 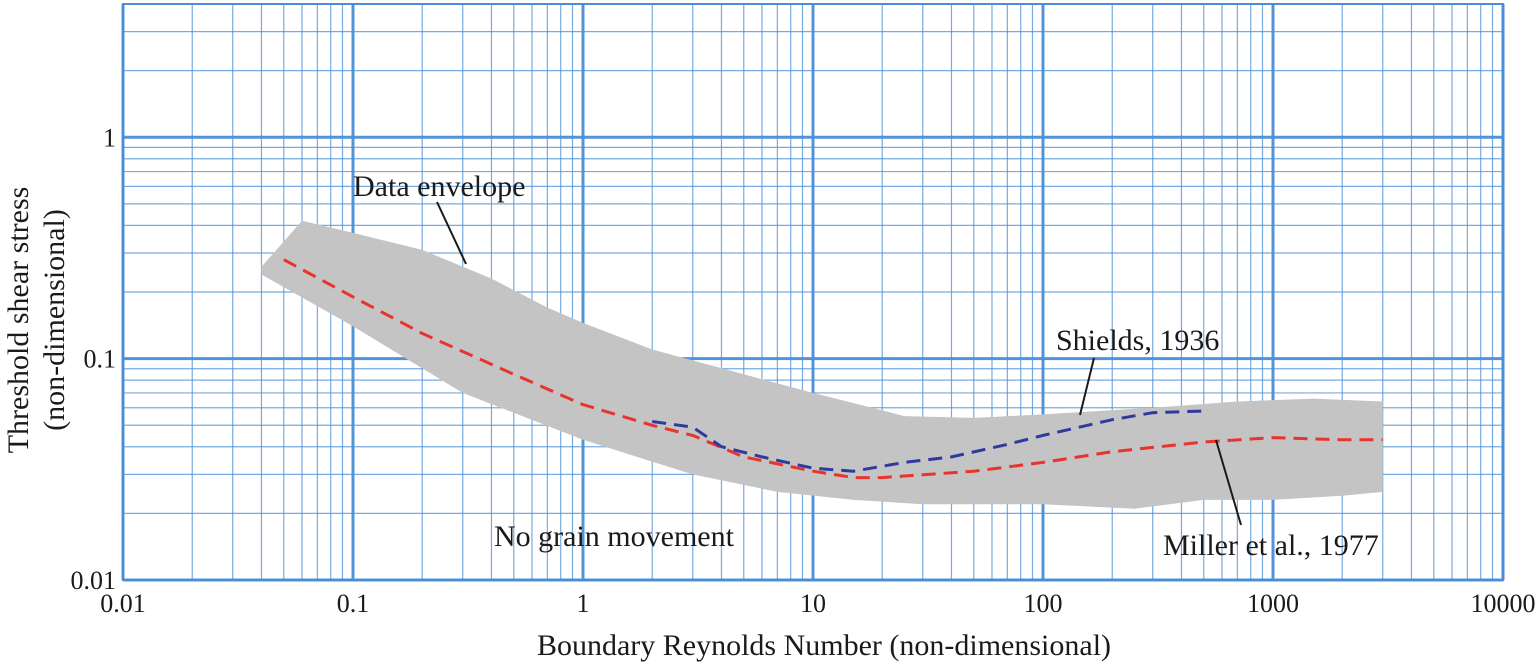 I want to click on x-tick-label: 100, so click(x=1043, y=603).